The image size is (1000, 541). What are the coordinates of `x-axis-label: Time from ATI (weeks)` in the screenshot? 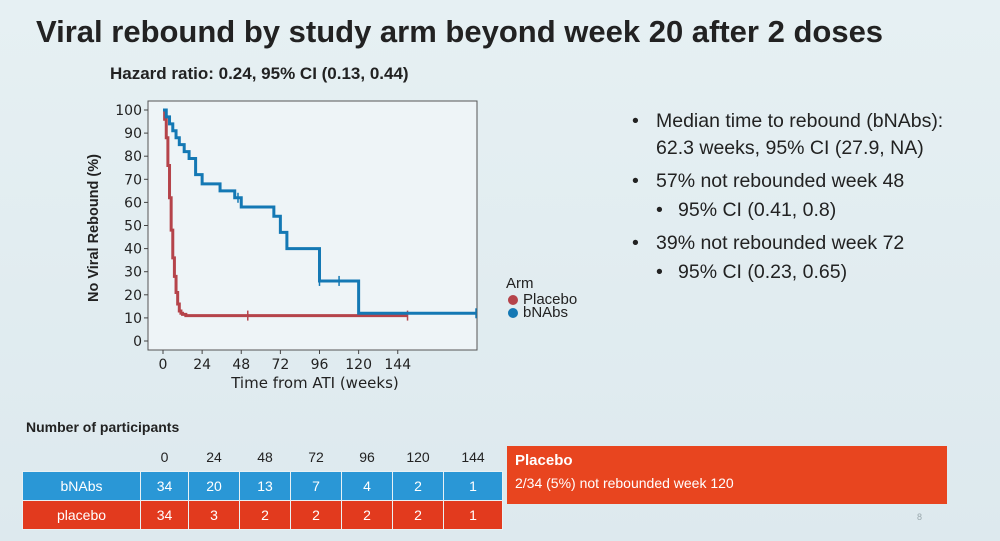 It's located at (314, 383).